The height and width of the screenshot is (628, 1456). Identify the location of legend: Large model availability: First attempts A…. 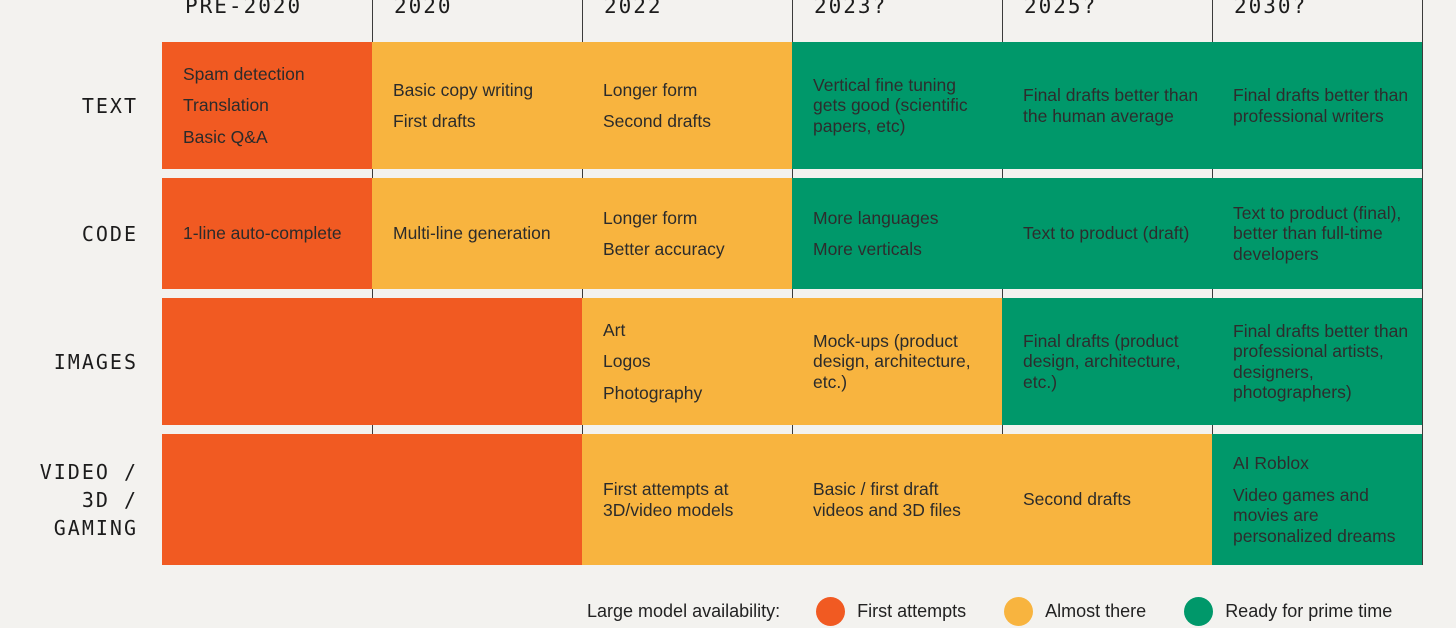
(995, 611).